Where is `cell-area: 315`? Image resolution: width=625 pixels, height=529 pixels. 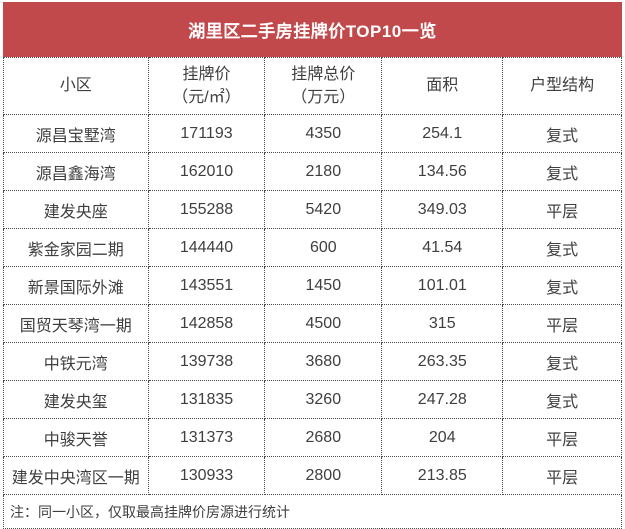 cell-area: 315 is located at coordinates (442, 323).